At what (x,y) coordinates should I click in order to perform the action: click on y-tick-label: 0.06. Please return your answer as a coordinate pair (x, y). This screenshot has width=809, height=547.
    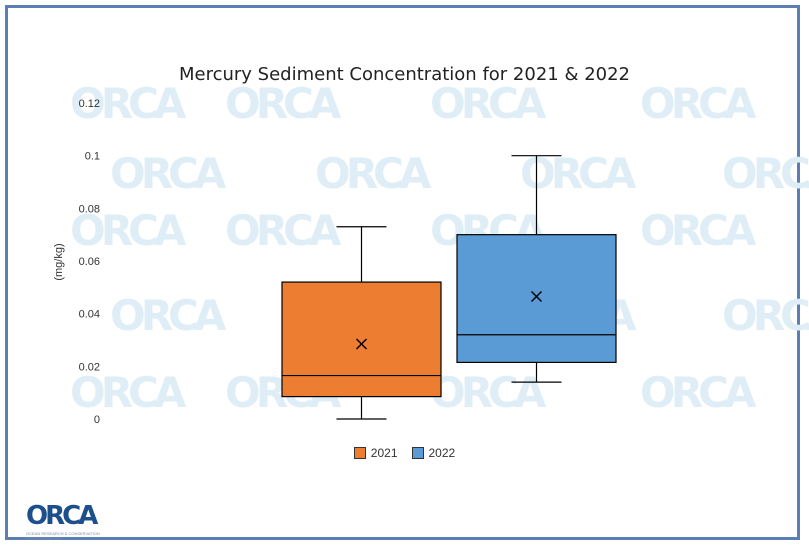
    Looking at the image, I should click on (89, 262).